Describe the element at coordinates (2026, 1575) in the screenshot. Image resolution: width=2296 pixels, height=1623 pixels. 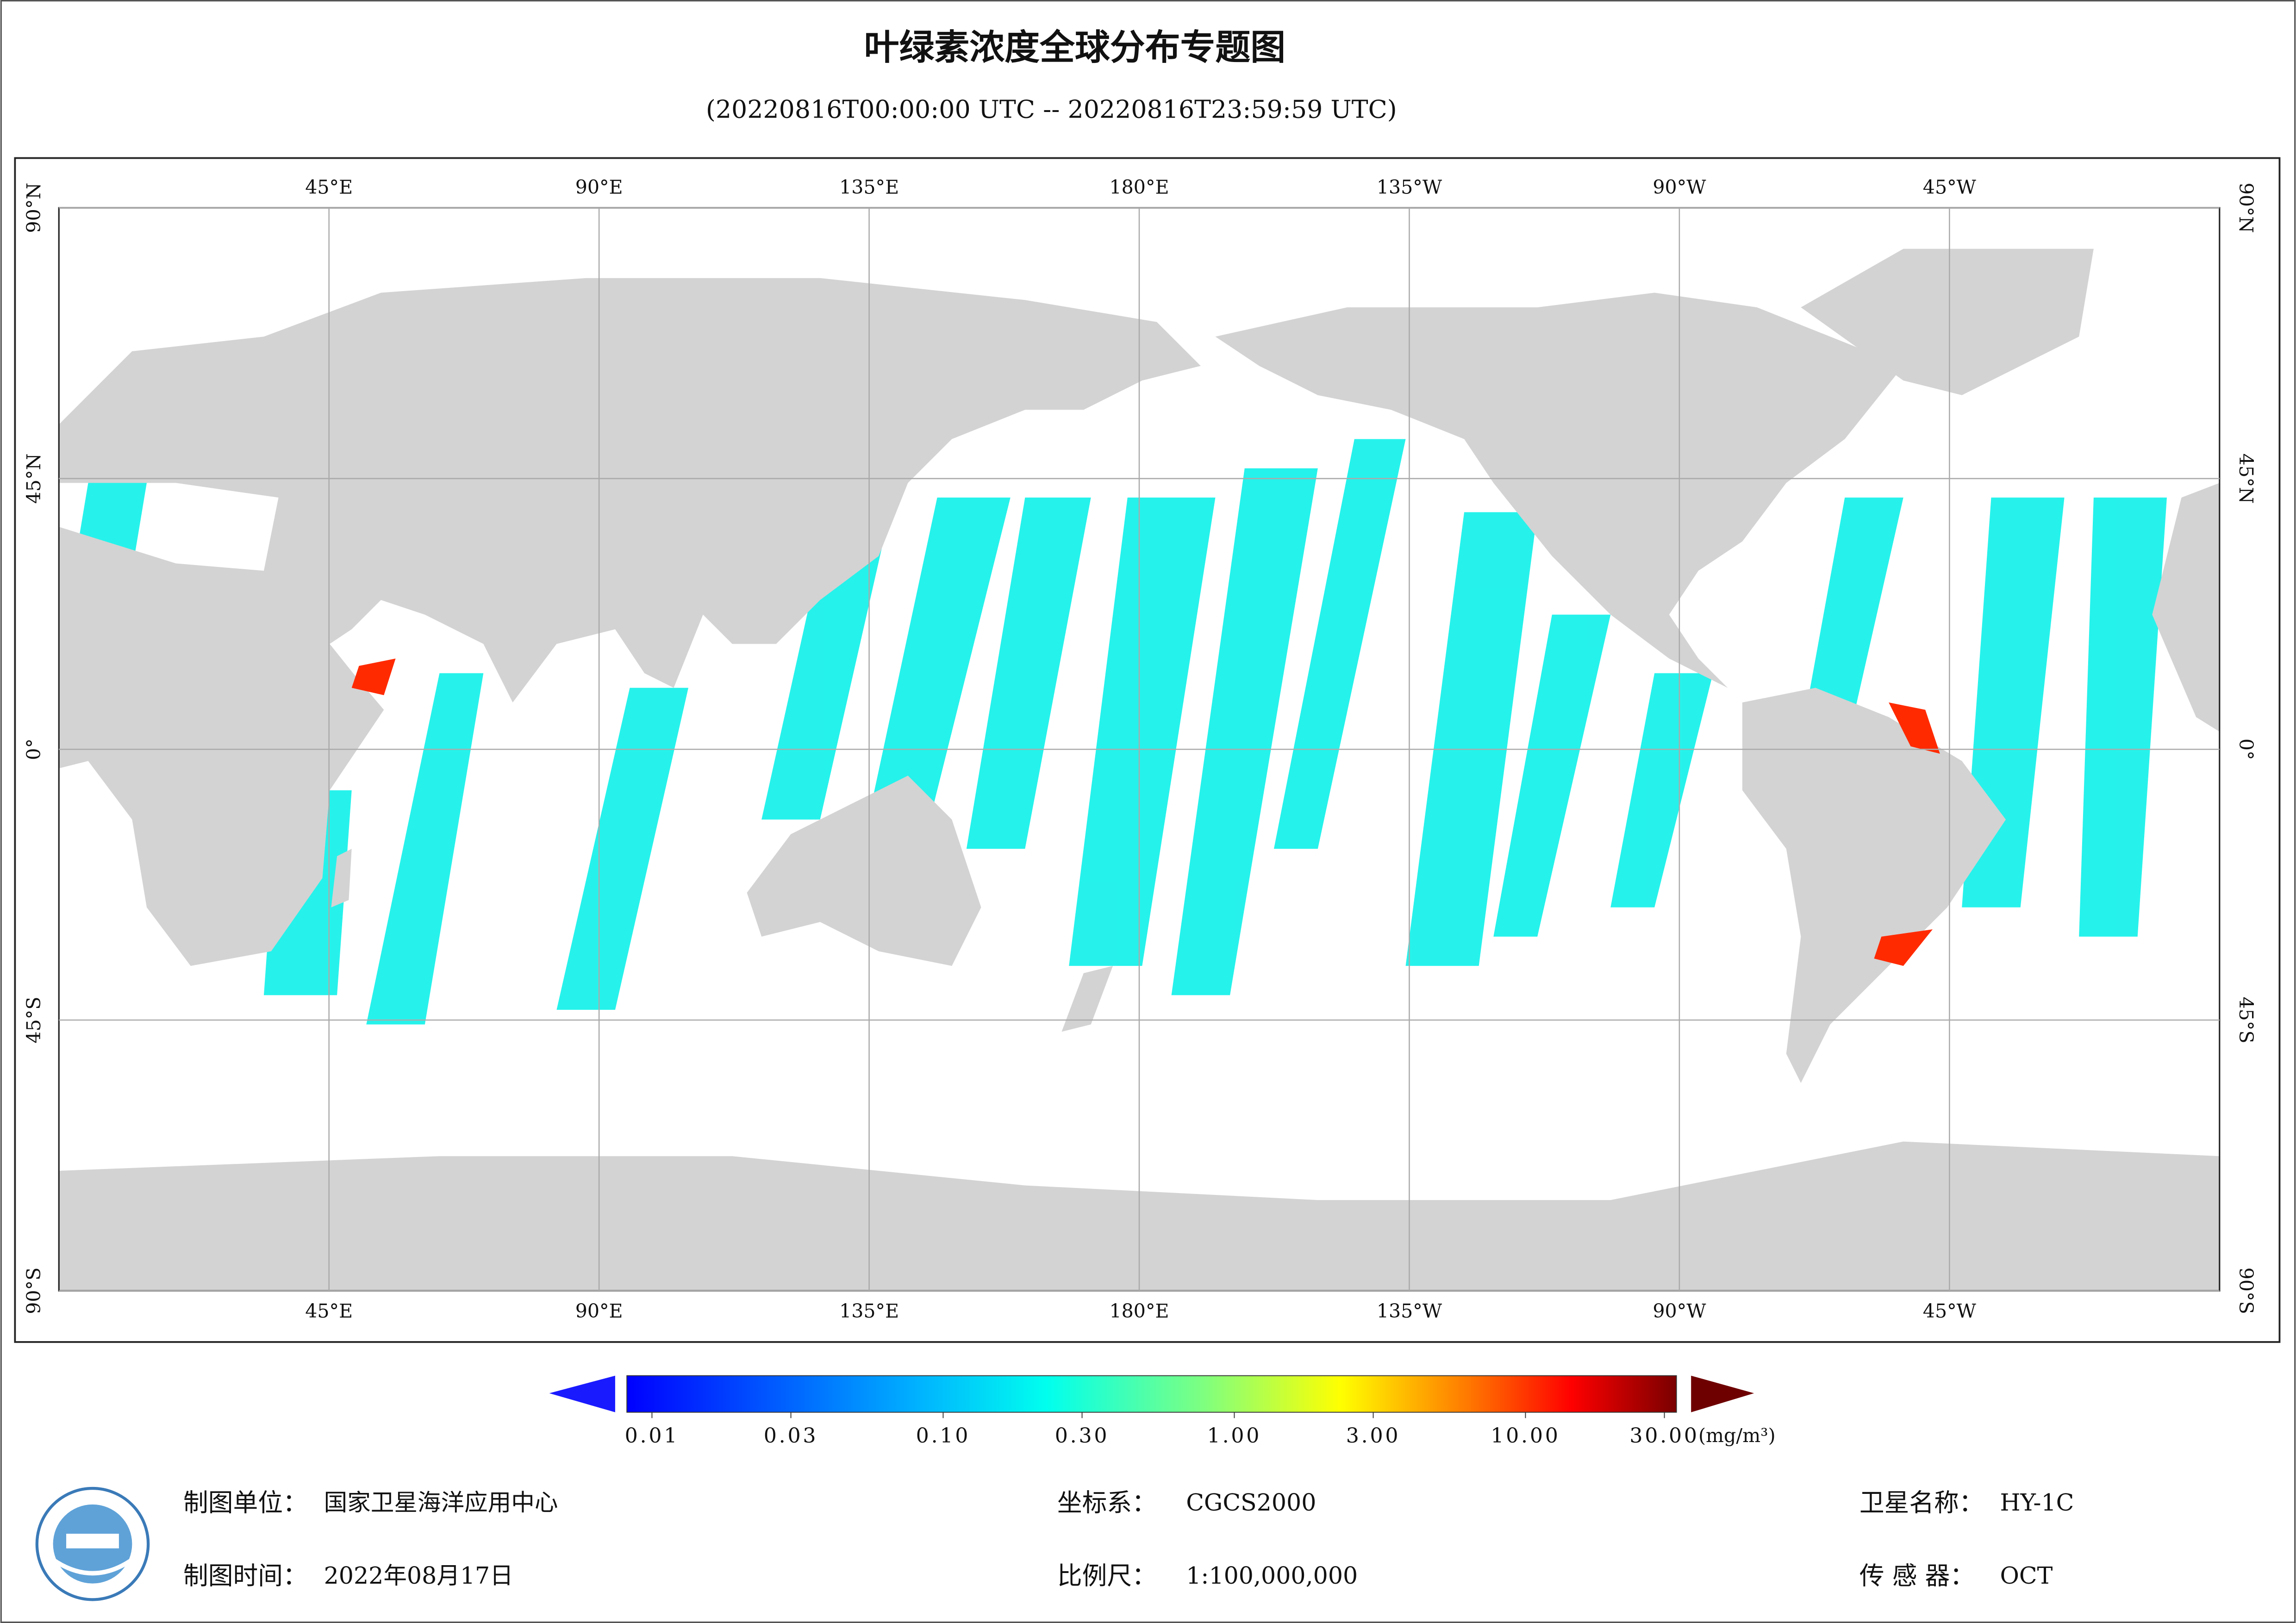
I see `footer-value: OCT` at that location.